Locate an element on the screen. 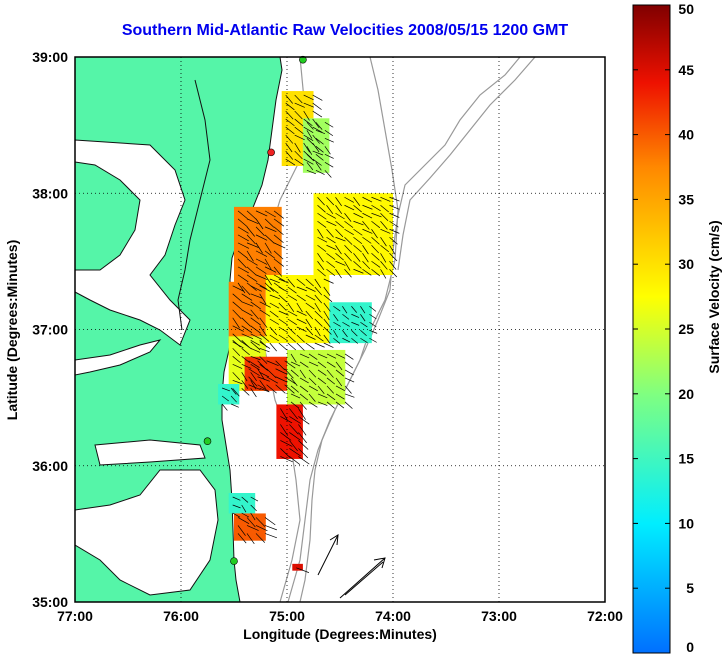 This screenshot has width=724, height=659. scale-arrows is located at coordinates (351, 566).